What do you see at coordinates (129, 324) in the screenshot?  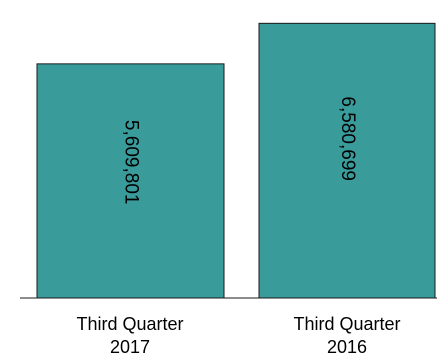 I see `category-label-1-line-1: Third Quarter` at bounding box center [129, 324].